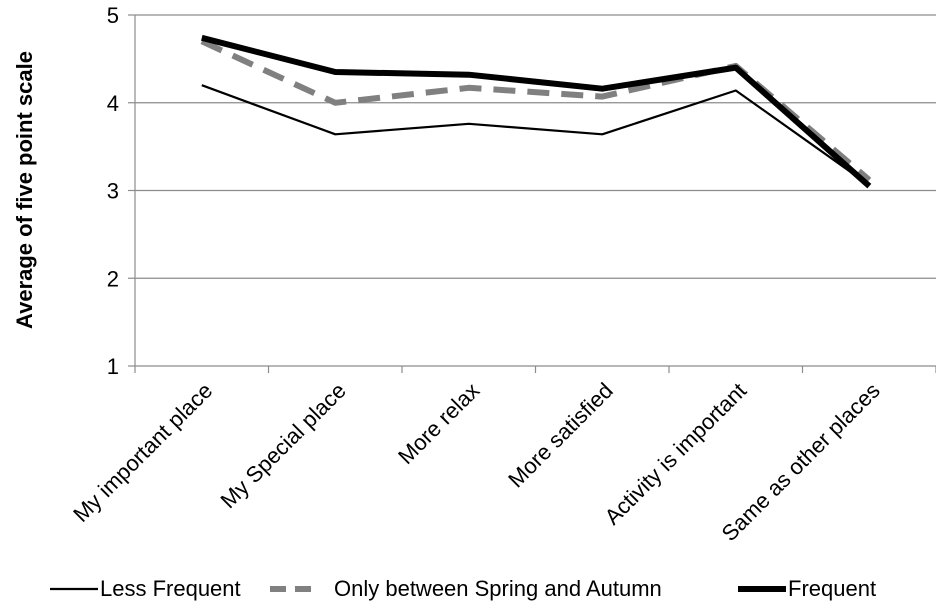  What do you see at coordinates (676, 454) in the screenshot?
I see `x-tick-label-activity-is-important: Activity is important` at bounding box center [676, 454].